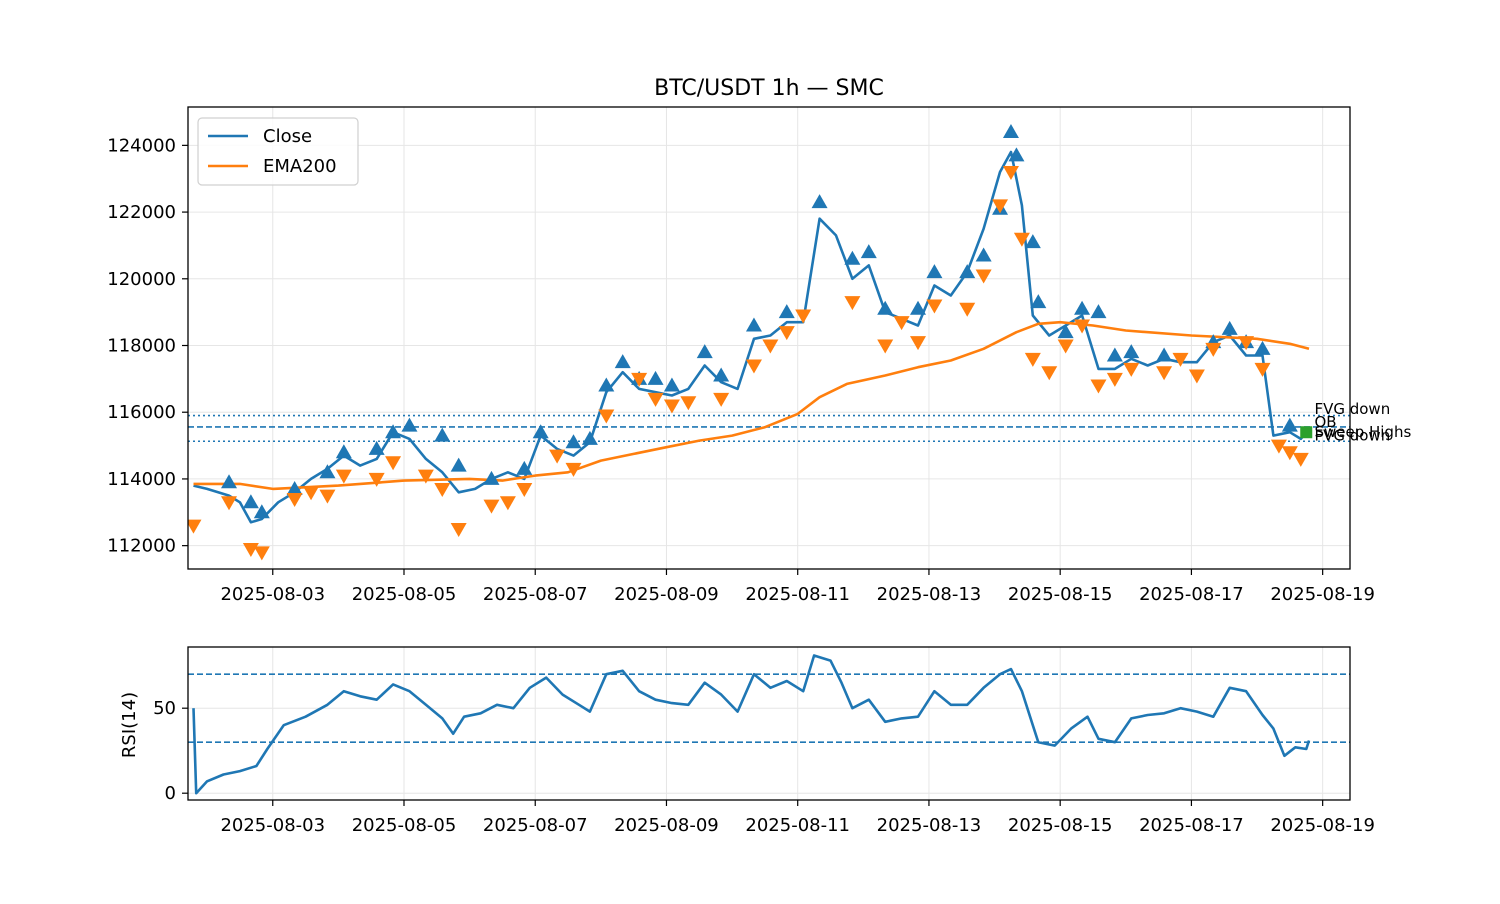  I want to click on axes-frame, so click(769, 723).